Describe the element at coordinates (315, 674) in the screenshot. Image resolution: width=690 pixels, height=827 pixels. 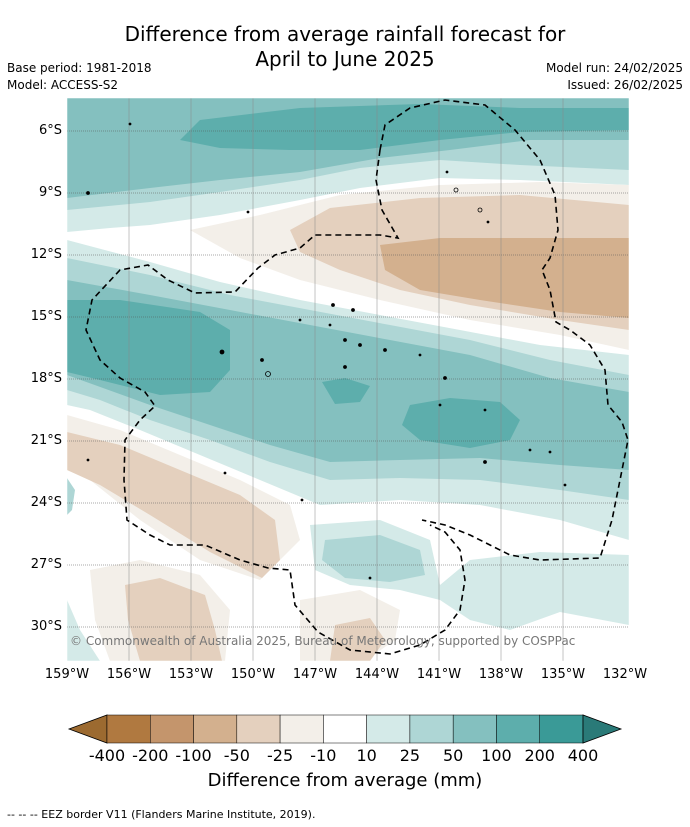
I see `lon-label: 147°W` at that location.